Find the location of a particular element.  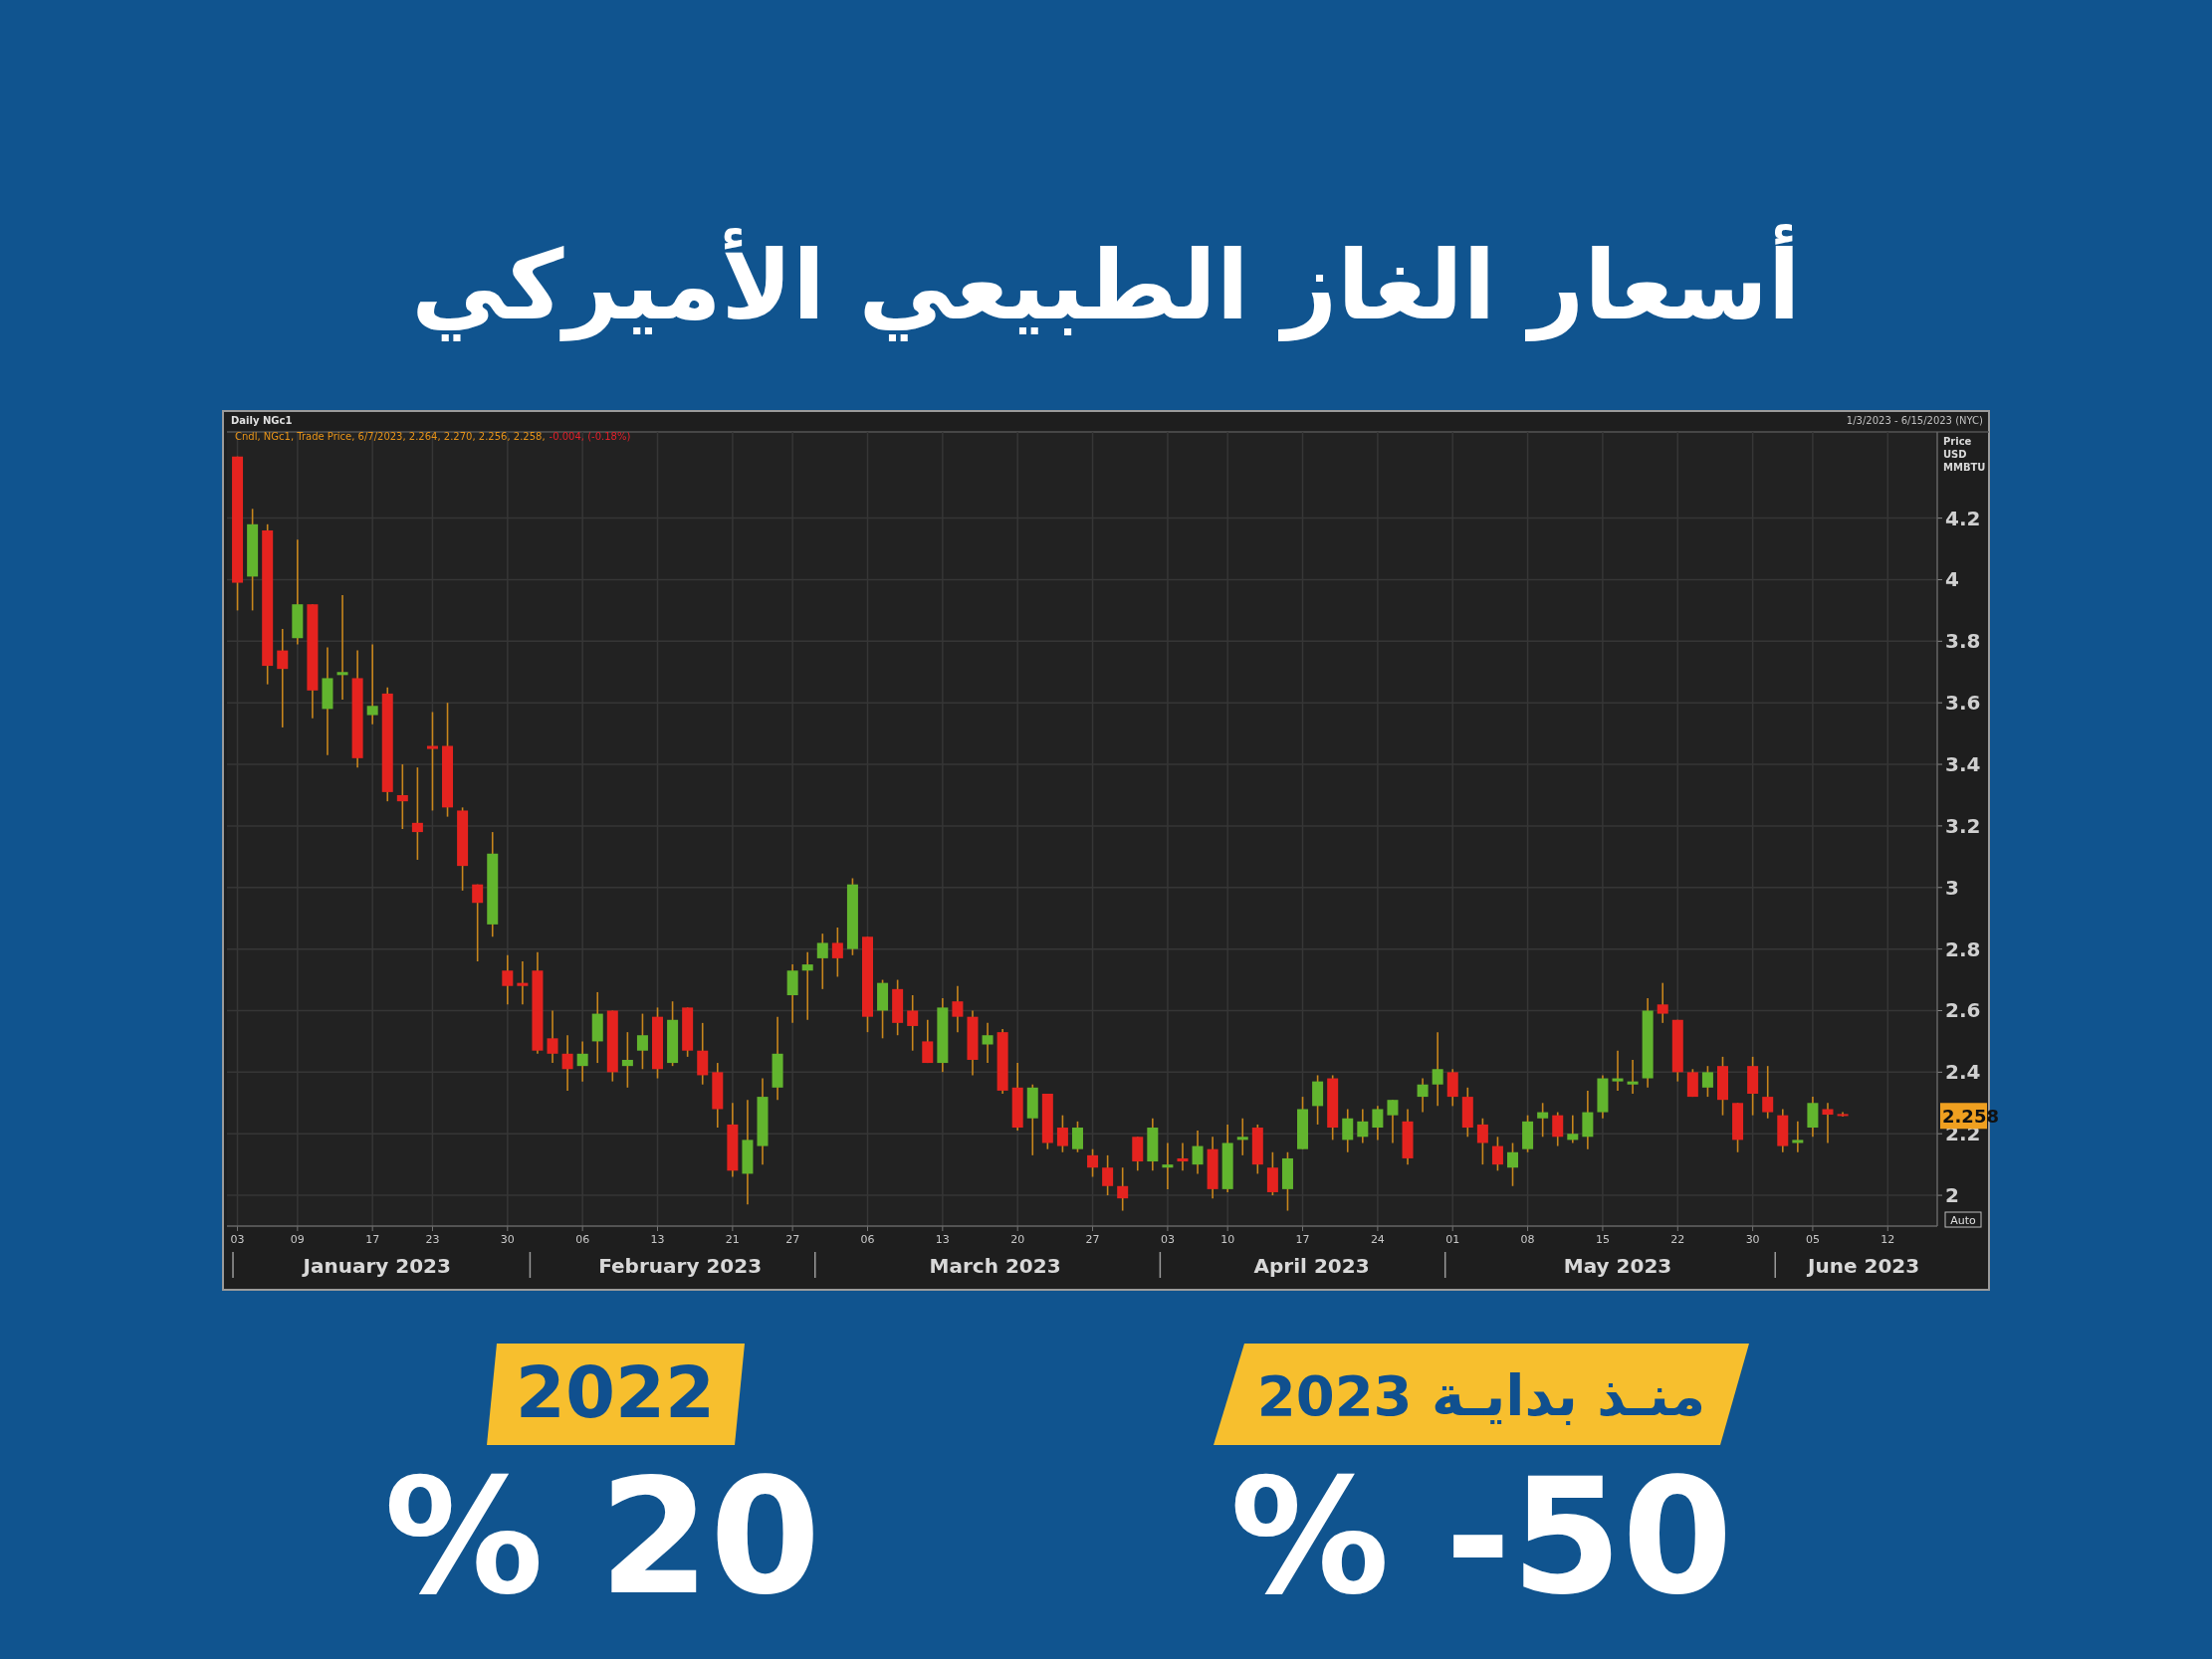

chart-title: أسعار الغاز الطبيعي الأميركي is located at coordinates (1106, 283).